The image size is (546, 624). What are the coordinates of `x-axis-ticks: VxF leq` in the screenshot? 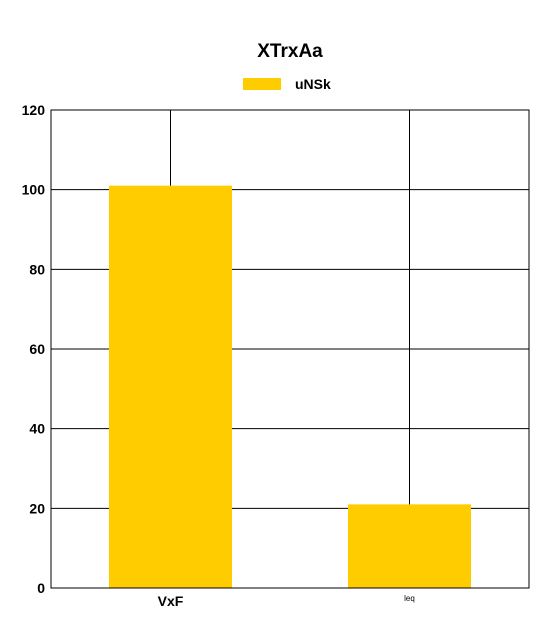 It's located at (286, 601).